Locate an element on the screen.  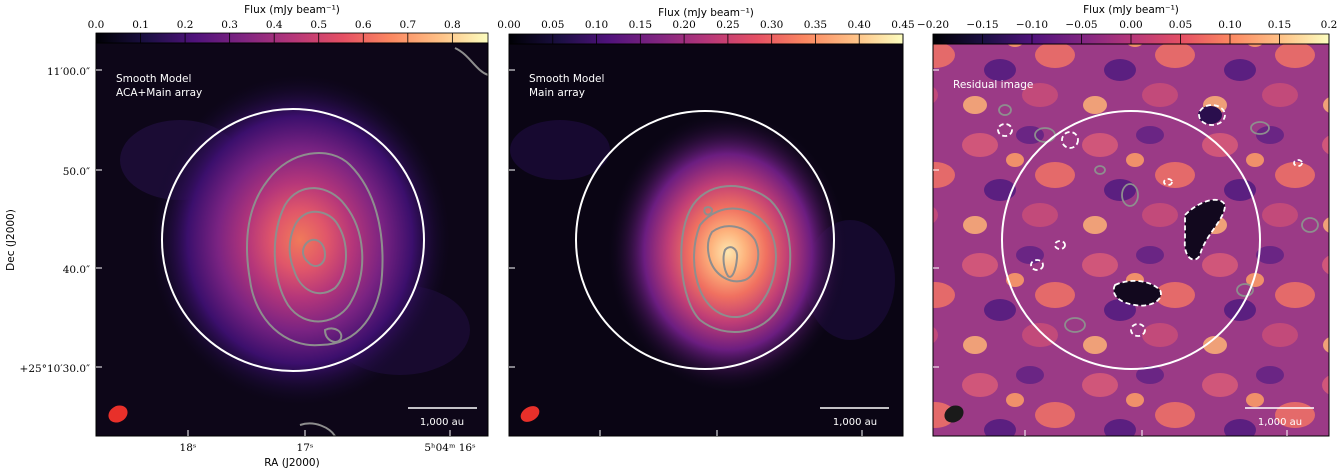
ytick-2: 50.0″ is located at coordinates (76, 172).